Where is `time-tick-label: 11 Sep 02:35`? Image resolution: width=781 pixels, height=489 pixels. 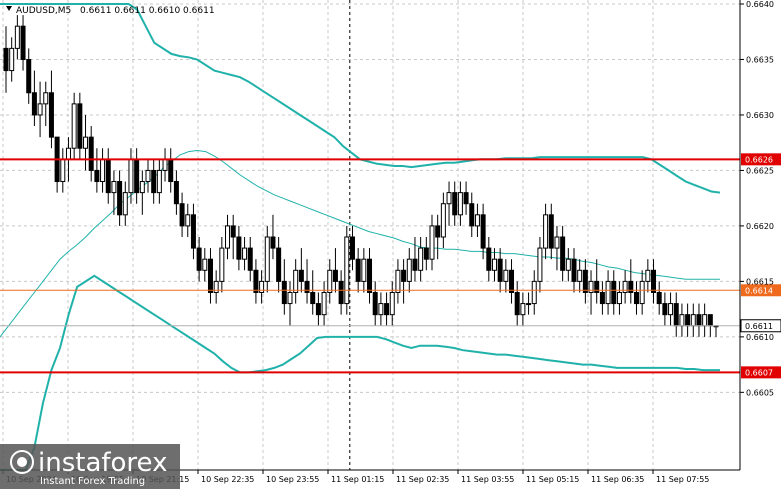
time-tick-label: 11 Sep 02:35 is located at coordinates (422, 479).